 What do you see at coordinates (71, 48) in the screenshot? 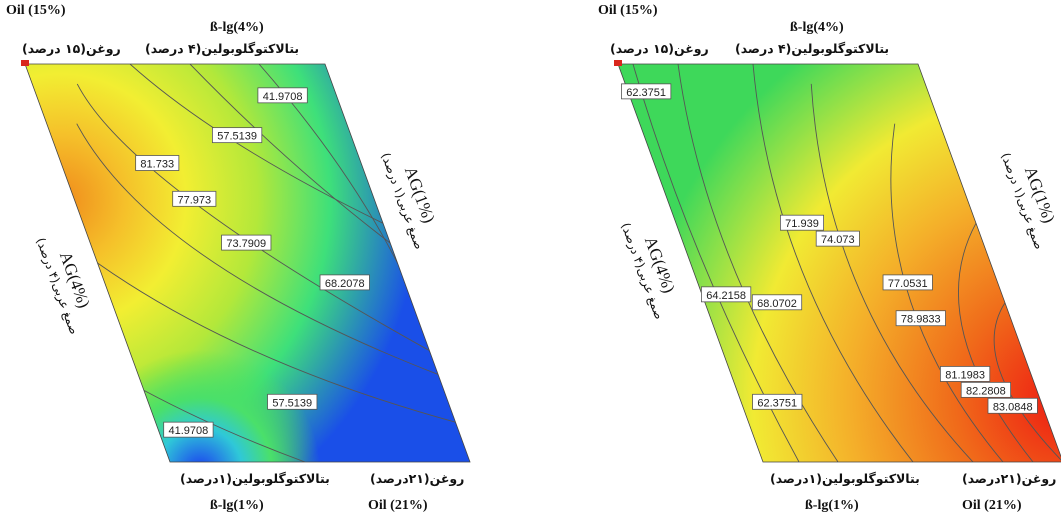
I see `c1-top-left-fa: روغن(۱۵ درصد)` at bounding box center [71, 48].